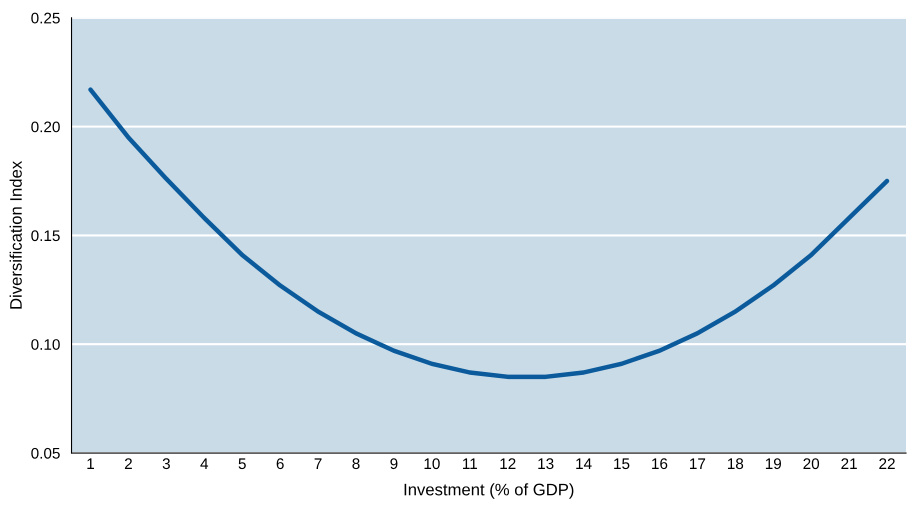 The image size is (917, 509). Describe the element at coordinates (242, 464) in the screenshot. I see `x-tick-label: 5` at that location.